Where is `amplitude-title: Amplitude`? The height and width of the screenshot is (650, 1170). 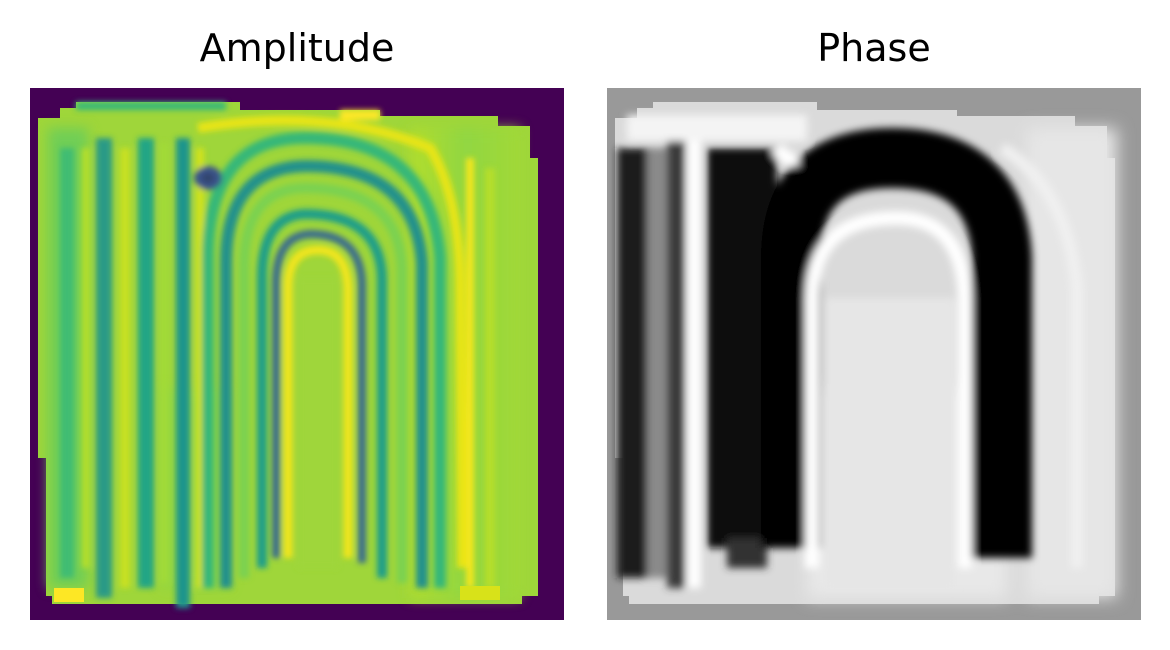
amplitude-title: Amplitude is located at coordinates (297, 48).